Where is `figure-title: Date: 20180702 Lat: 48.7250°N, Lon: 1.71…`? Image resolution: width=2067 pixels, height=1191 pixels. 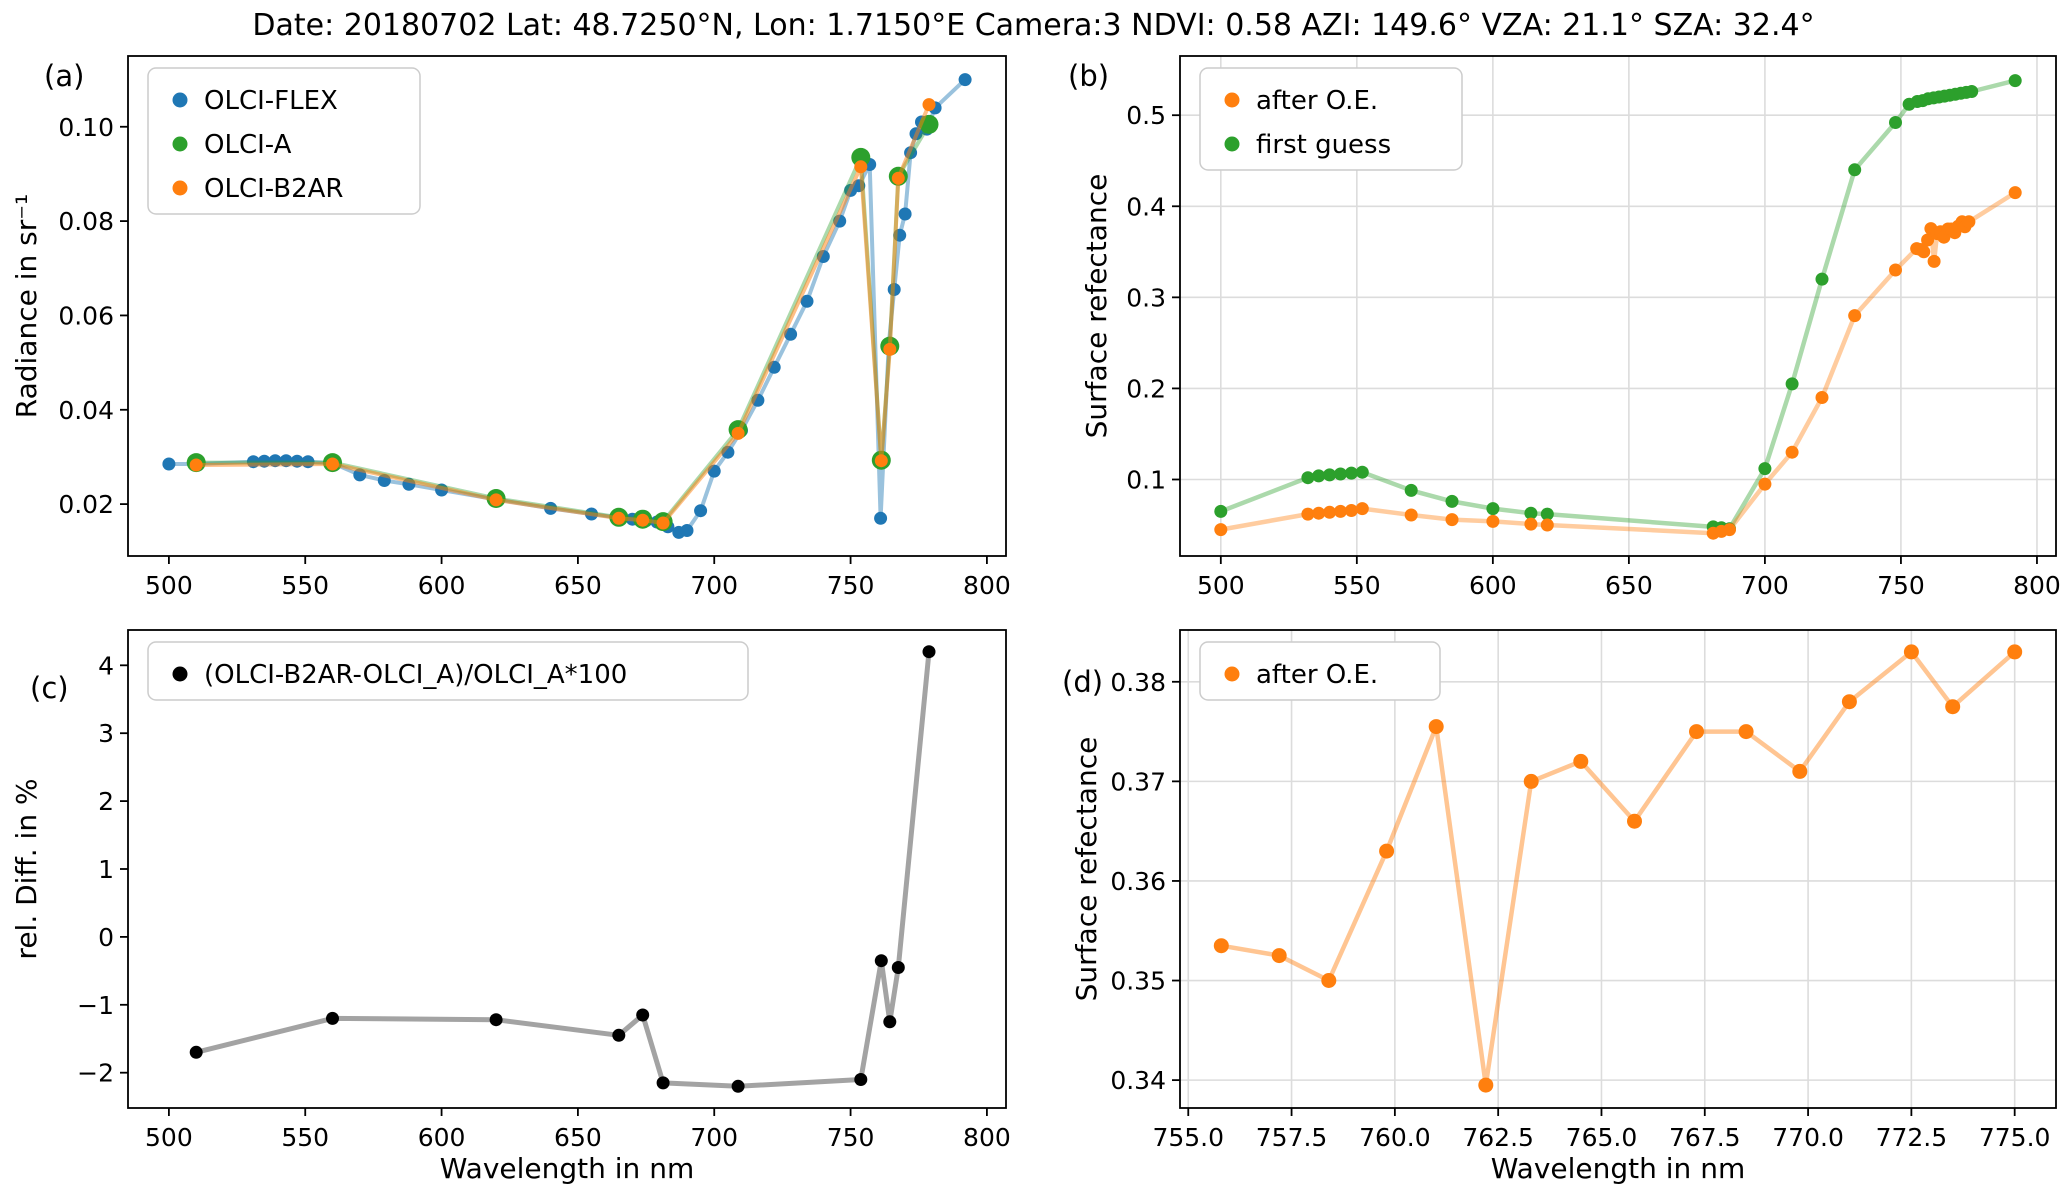 figure-title: Date: 20180702 Lat: 48.7250°N, Lon: 1.71… is located at coordinates (1033, 25).